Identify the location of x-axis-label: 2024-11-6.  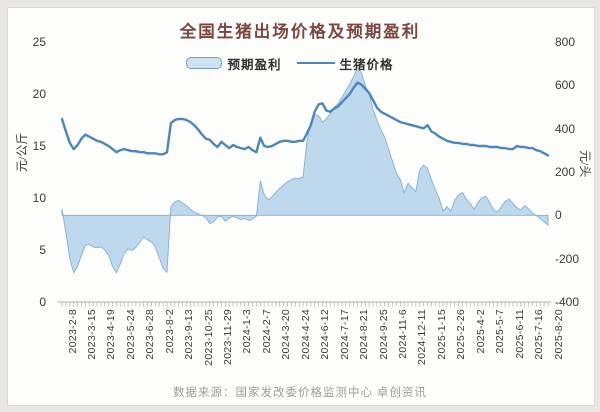
(402, 334).